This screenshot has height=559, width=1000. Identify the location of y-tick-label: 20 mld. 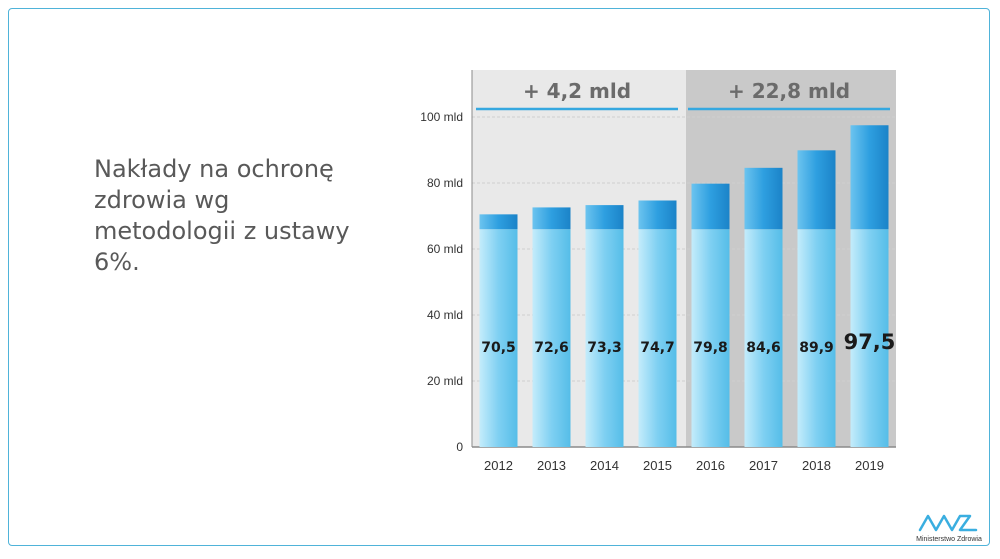
(445, 381).